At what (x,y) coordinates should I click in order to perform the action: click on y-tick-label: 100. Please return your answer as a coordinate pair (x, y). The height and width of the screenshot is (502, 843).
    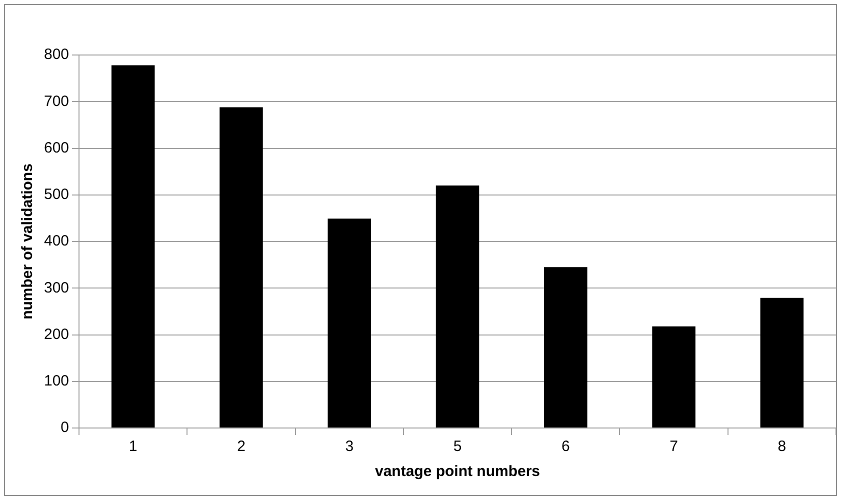
    Looking at the image, I should click on (57, 381).